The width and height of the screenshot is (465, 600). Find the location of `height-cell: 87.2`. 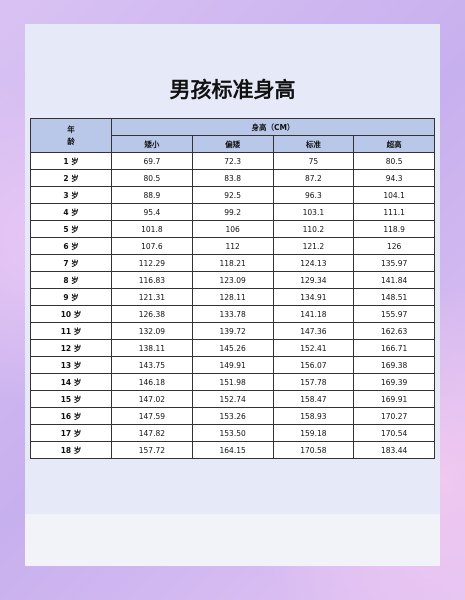

height-cell: 87.2 is located at coordinates (313, 178).